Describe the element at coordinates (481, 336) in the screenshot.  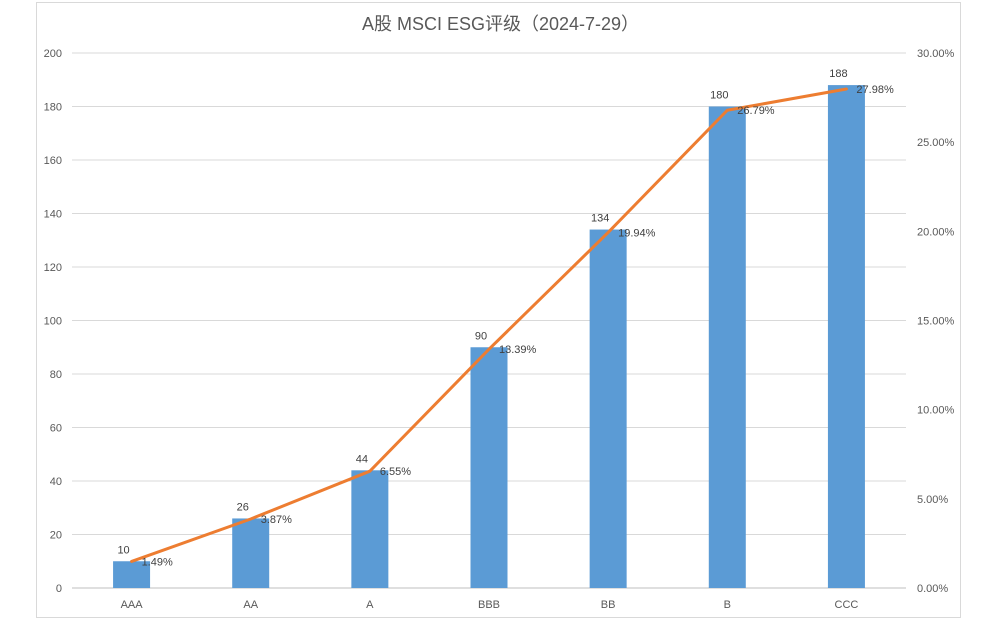
I see `bar-data-label: 90` at that location.